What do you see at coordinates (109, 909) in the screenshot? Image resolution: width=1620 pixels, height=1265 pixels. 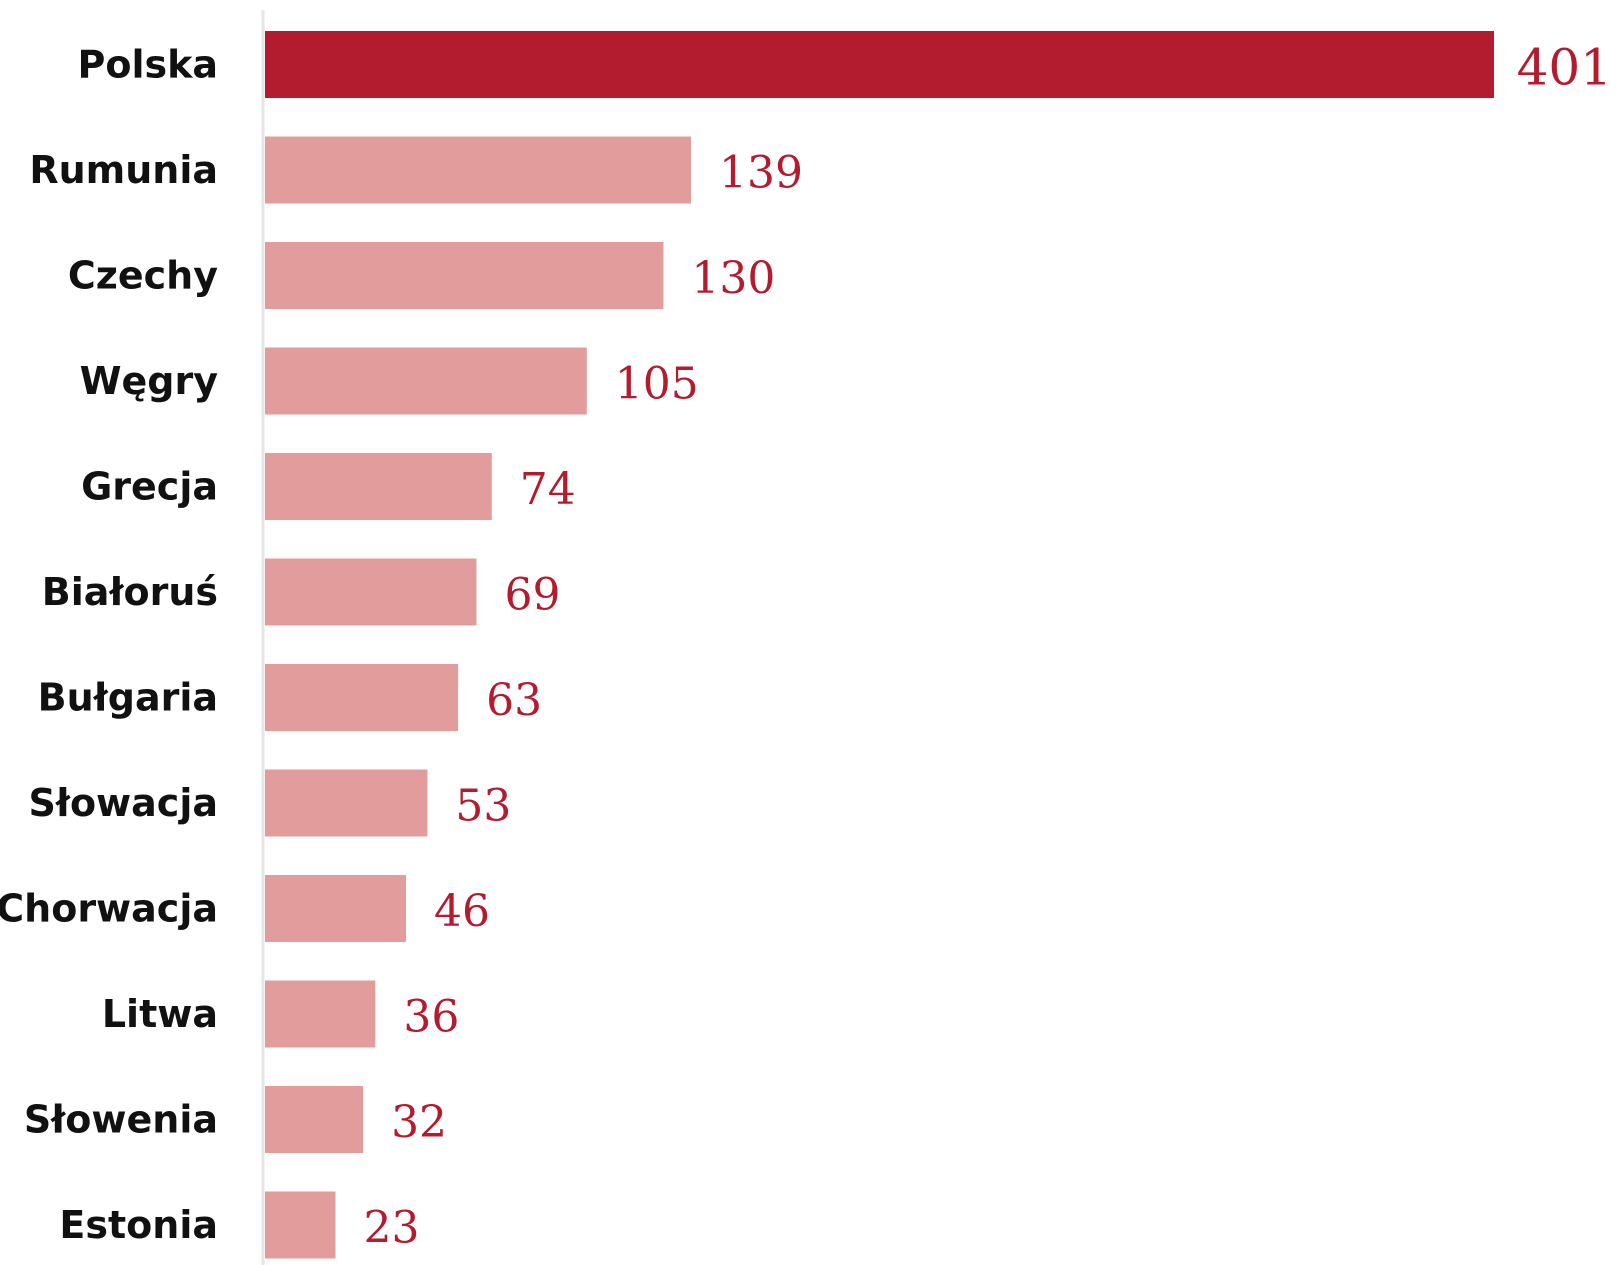 I see `category-label-8: Chorwacja` at bounding box center [109, 909].